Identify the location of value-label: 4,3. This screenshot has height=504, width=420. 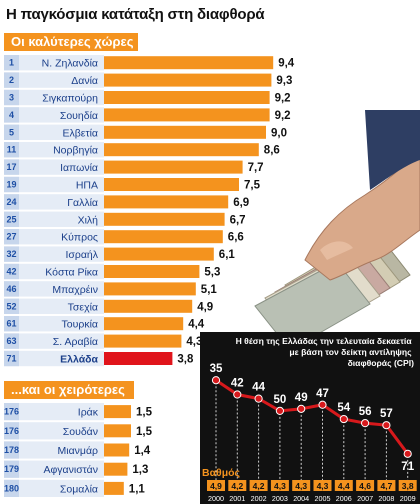
(194, 342).